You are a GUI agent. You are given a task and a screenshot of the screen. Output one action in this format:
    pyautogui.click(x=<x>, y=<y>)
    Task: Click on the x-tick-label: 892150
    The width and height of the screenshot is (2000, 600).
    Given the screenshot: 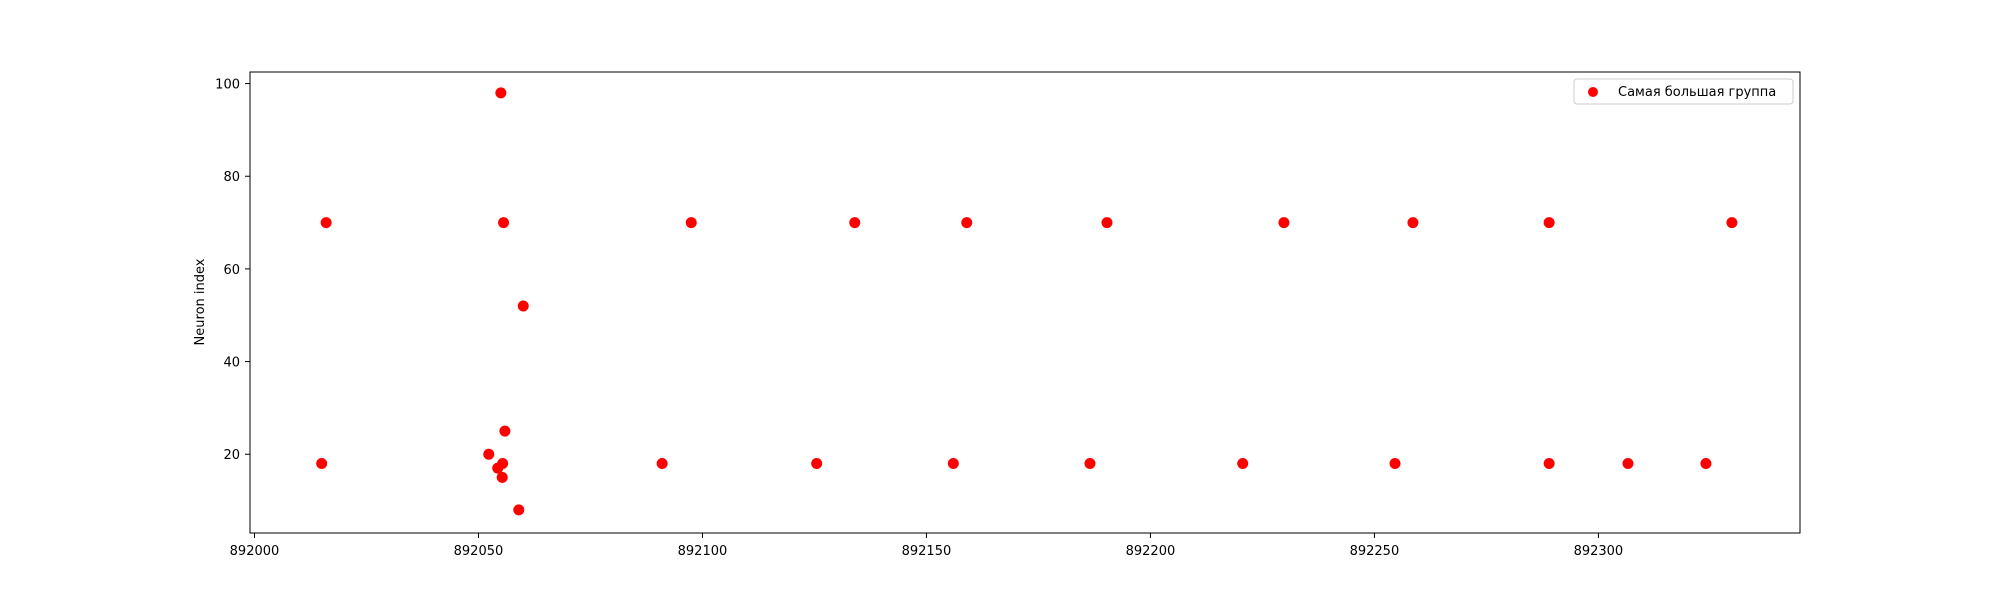 What is the action you would take?
    pyautogui.click(x=927, y=551)
    